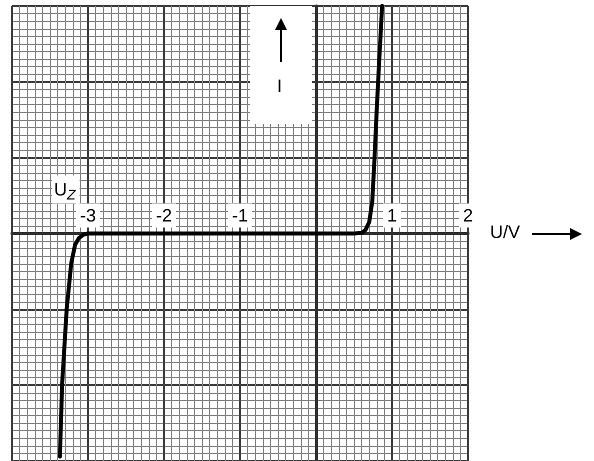  I want to click on x-tick-label: -1, so click(240, 216).